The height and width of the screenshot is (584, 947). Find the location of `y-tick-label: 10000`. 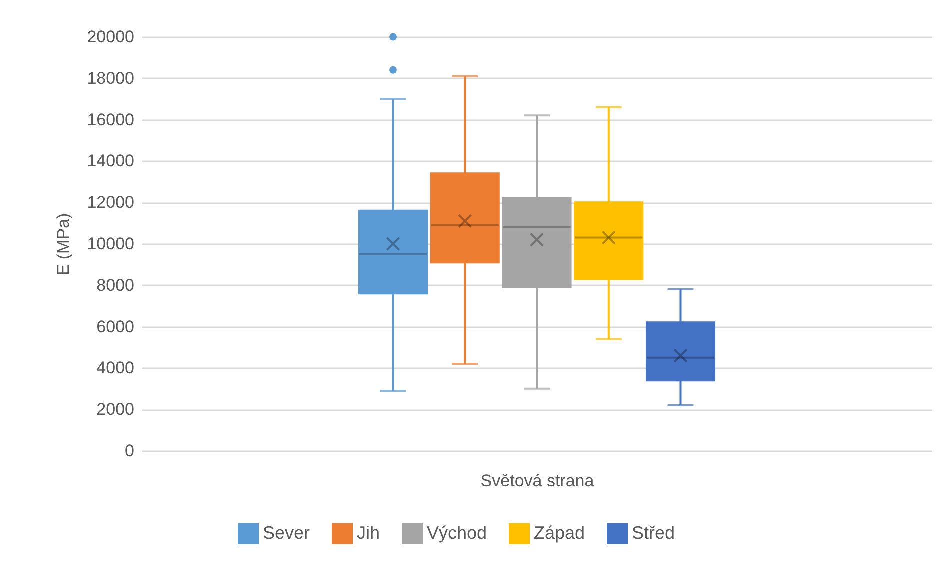

y-tick-label: 10000 is located at coordinates (110, 244).